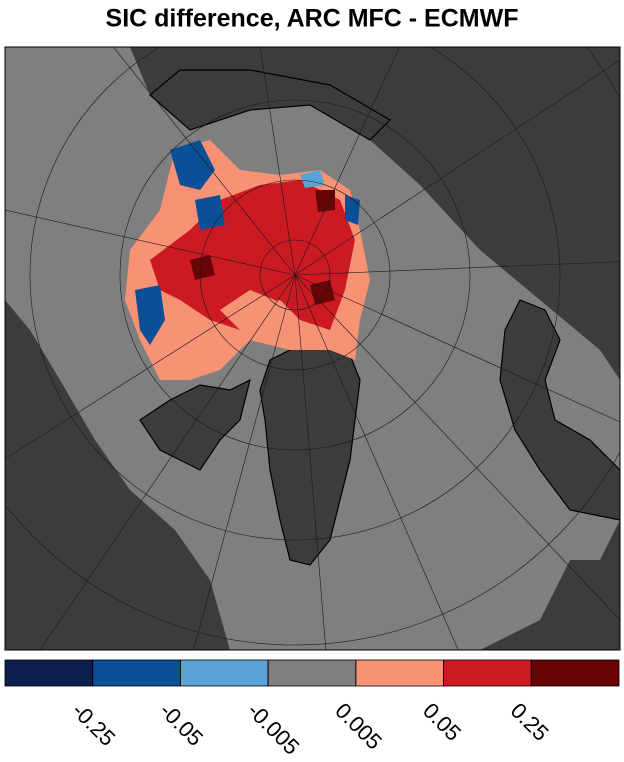  I want to click on colorbar-tick-label: 0.005, so click(358, 726).